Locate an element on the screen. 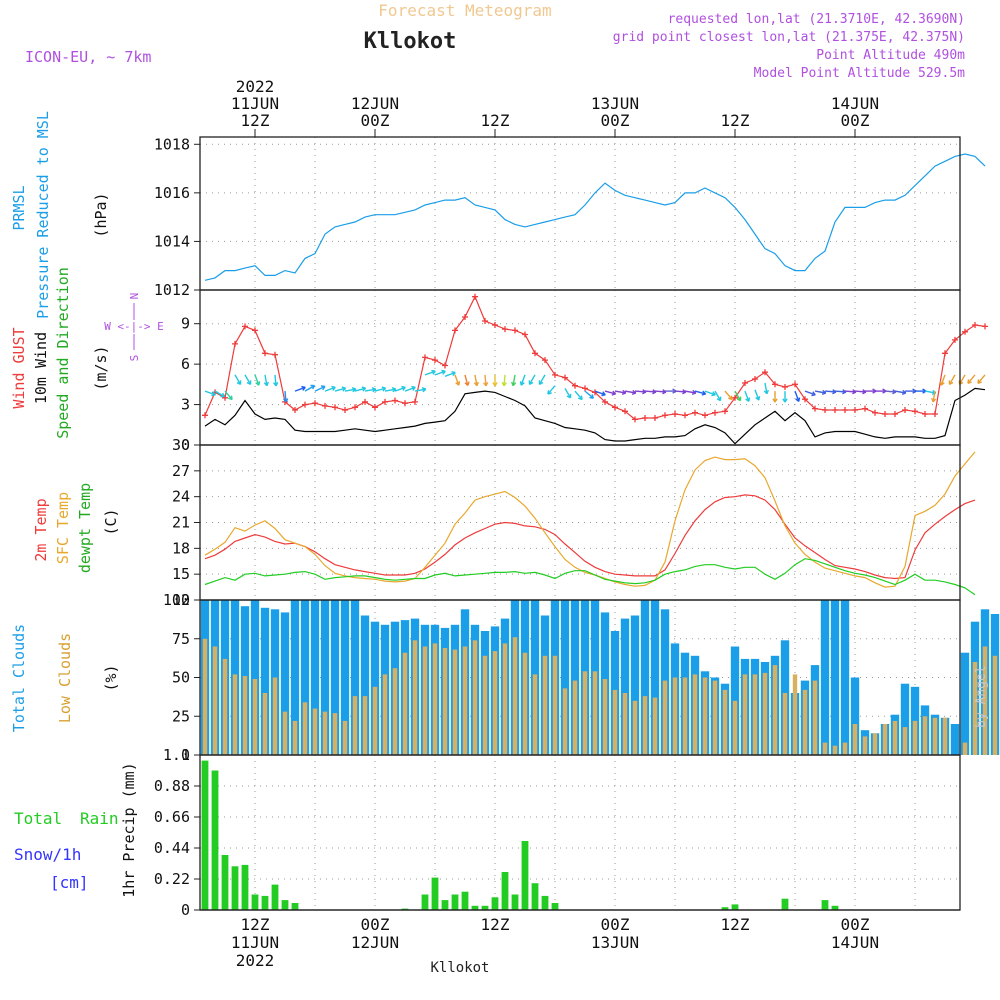 This screenshot has width=1000, height=1000. y-tick-label: 0 is located at coordinates (185, 910).